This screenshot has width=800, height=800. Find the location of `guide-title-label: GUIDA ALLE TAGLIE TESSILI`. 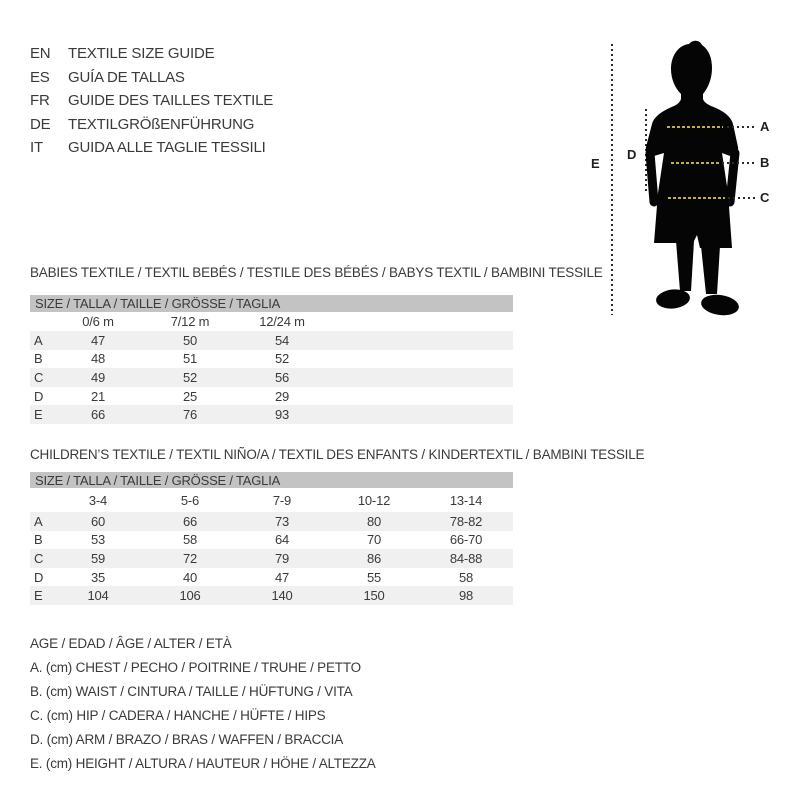

guide-title-label: GUIDA ALLE TAGLIE TESSILI is located at coordinates (167, 148).